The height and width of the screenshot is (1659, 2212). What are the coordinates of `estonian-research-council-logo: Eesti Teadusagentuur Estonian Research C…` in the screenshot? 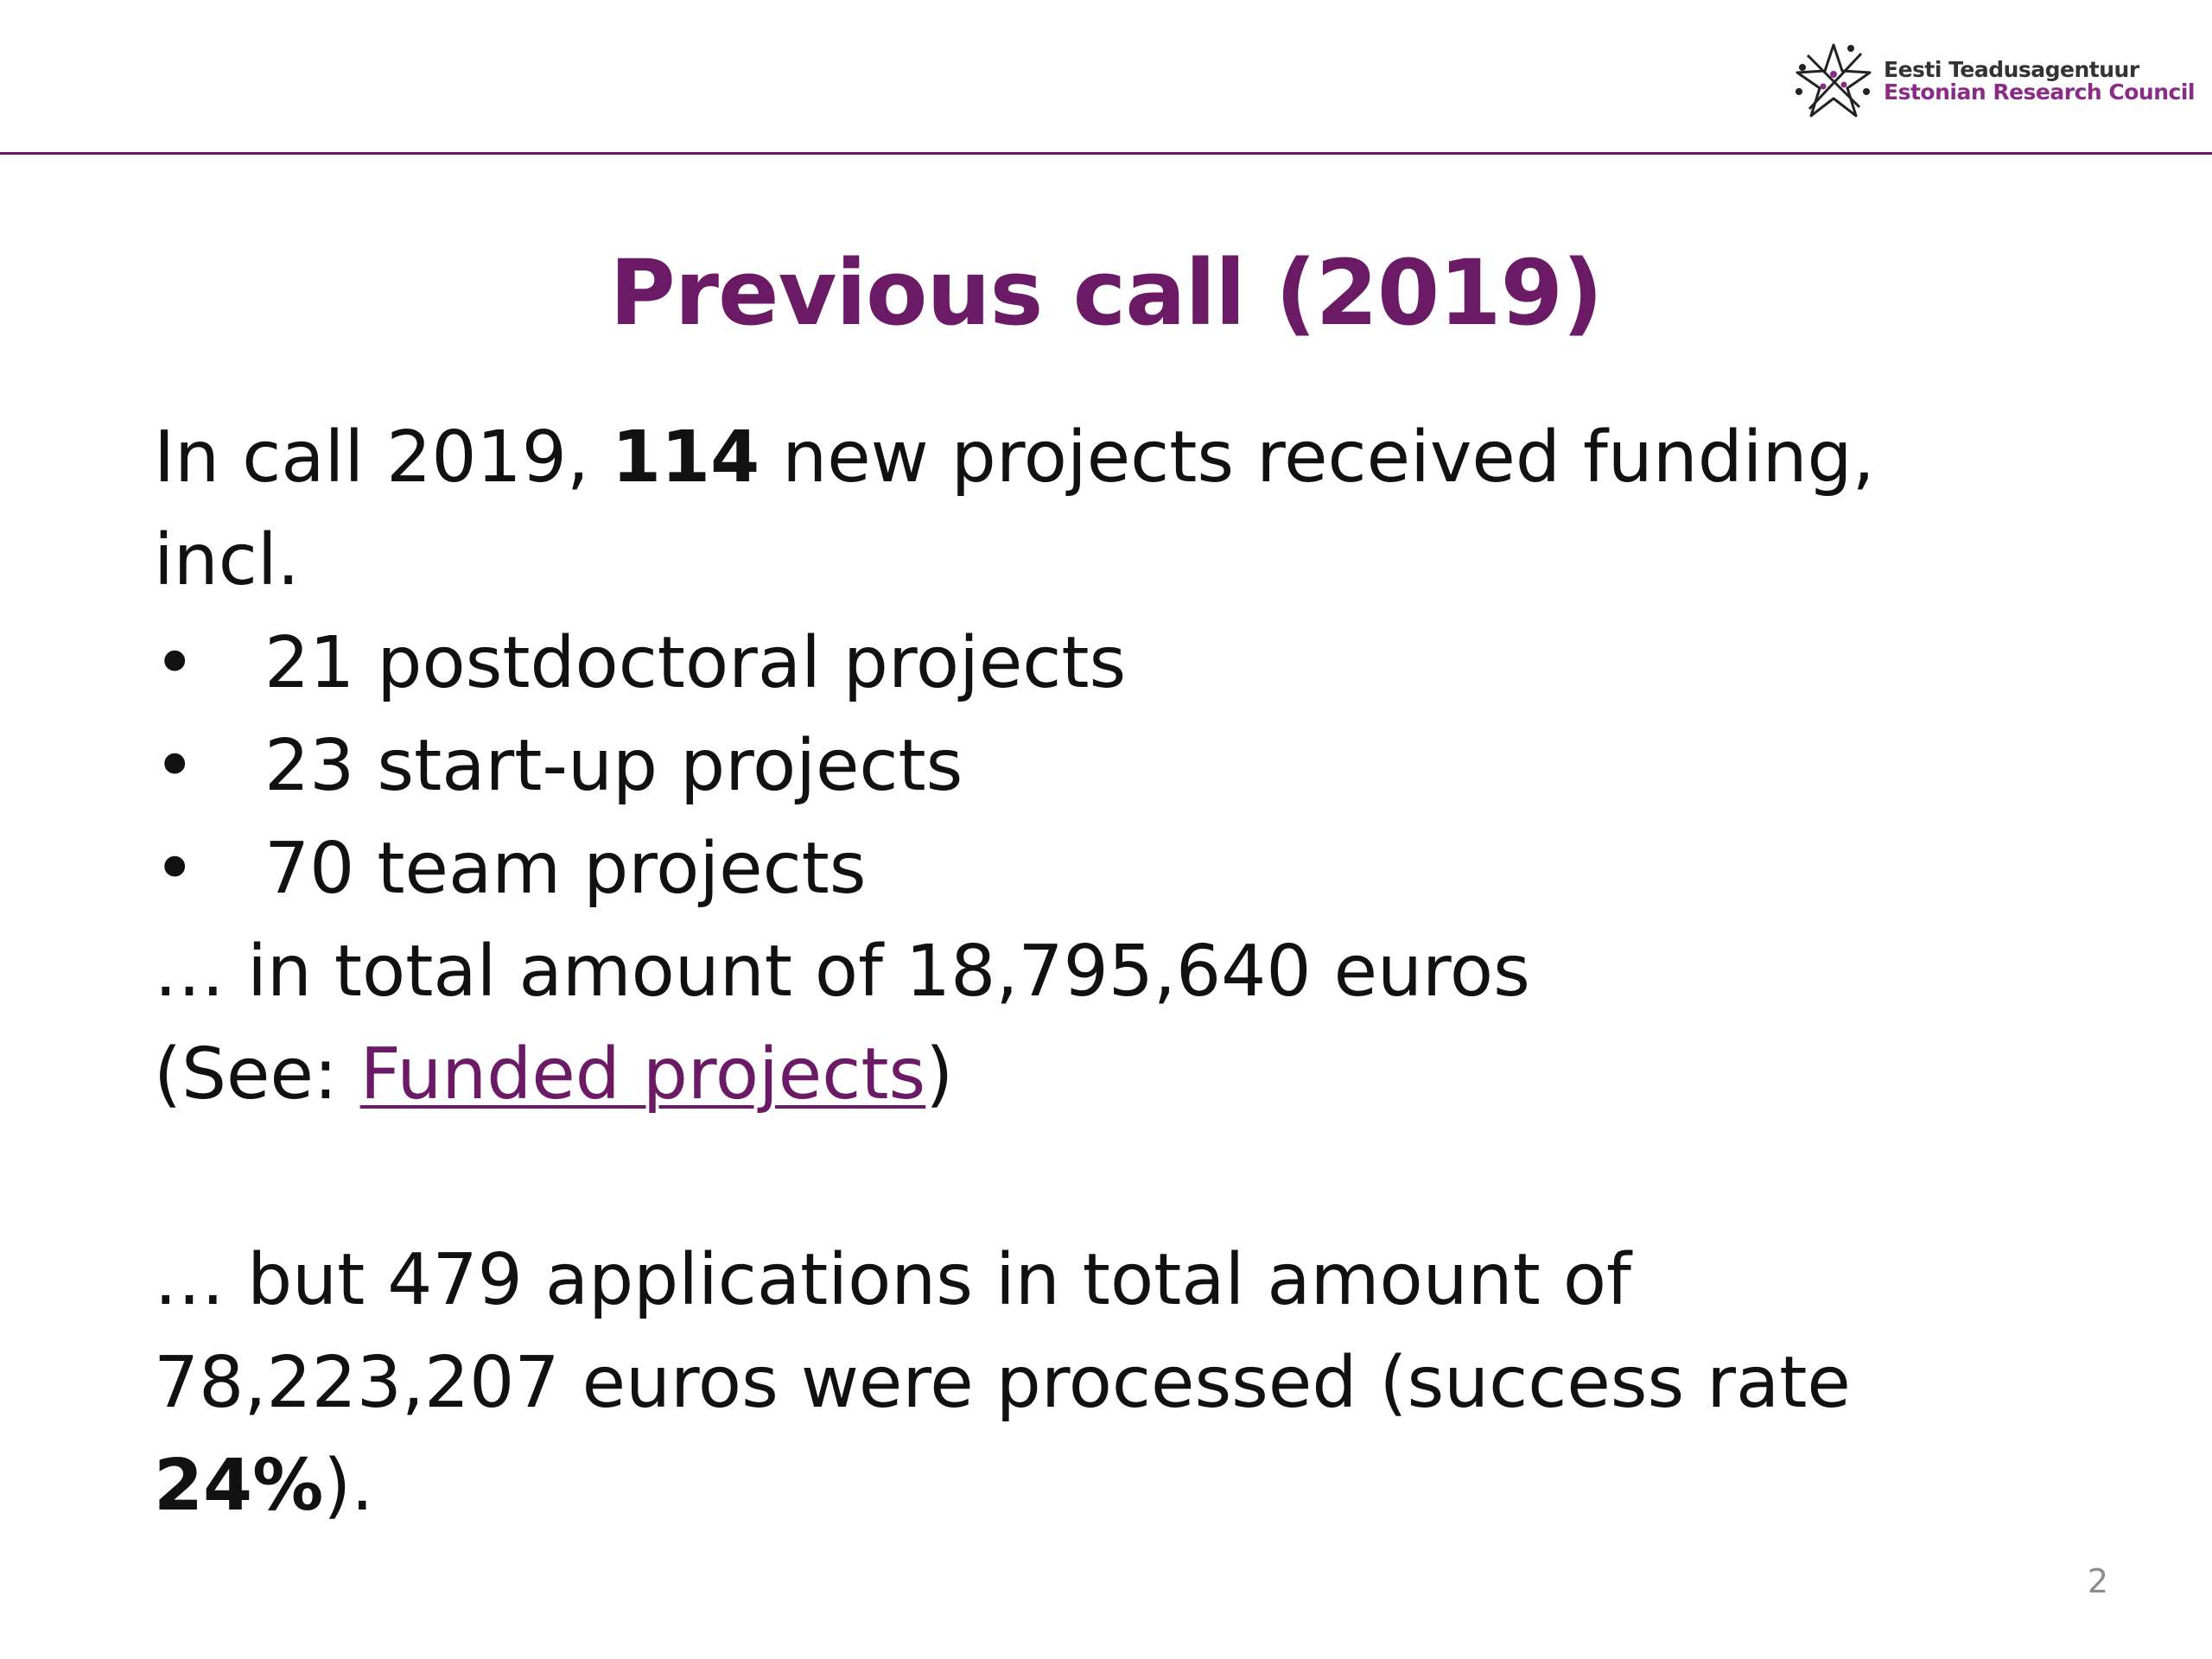 It's located at (1992, 81).